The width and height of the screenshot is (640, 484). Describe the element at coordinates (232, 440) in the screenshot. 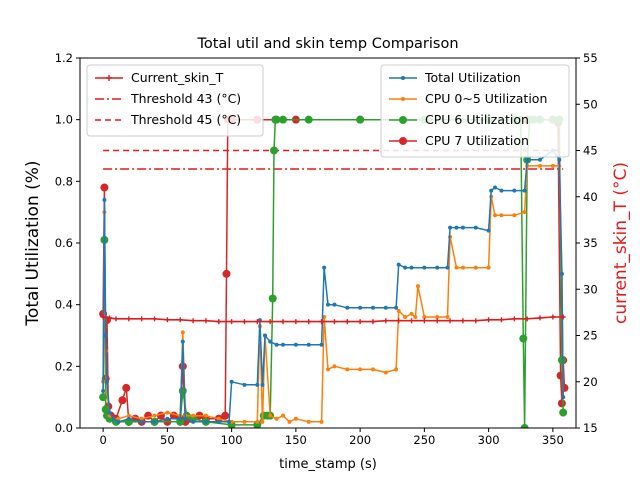

I see `x-tick-label: 100` at that location.